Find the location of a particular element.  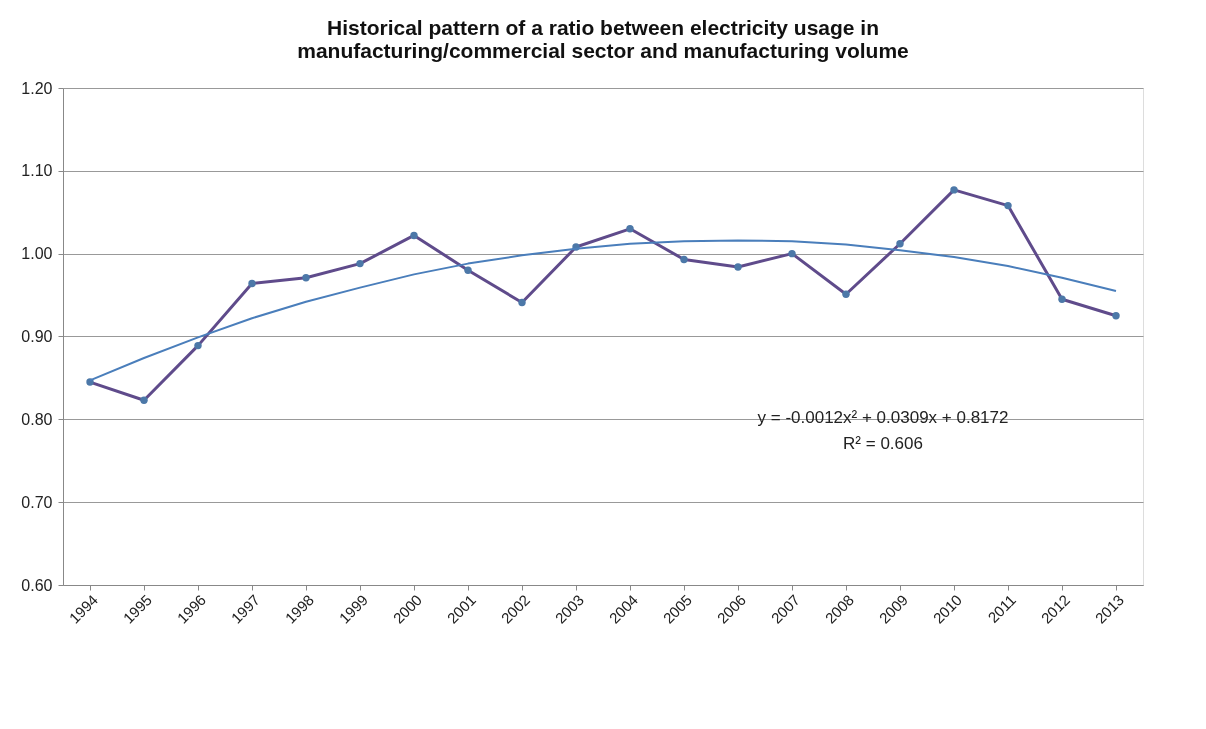

annotation: R² = 0.606 is located at coordinates (883, 443).